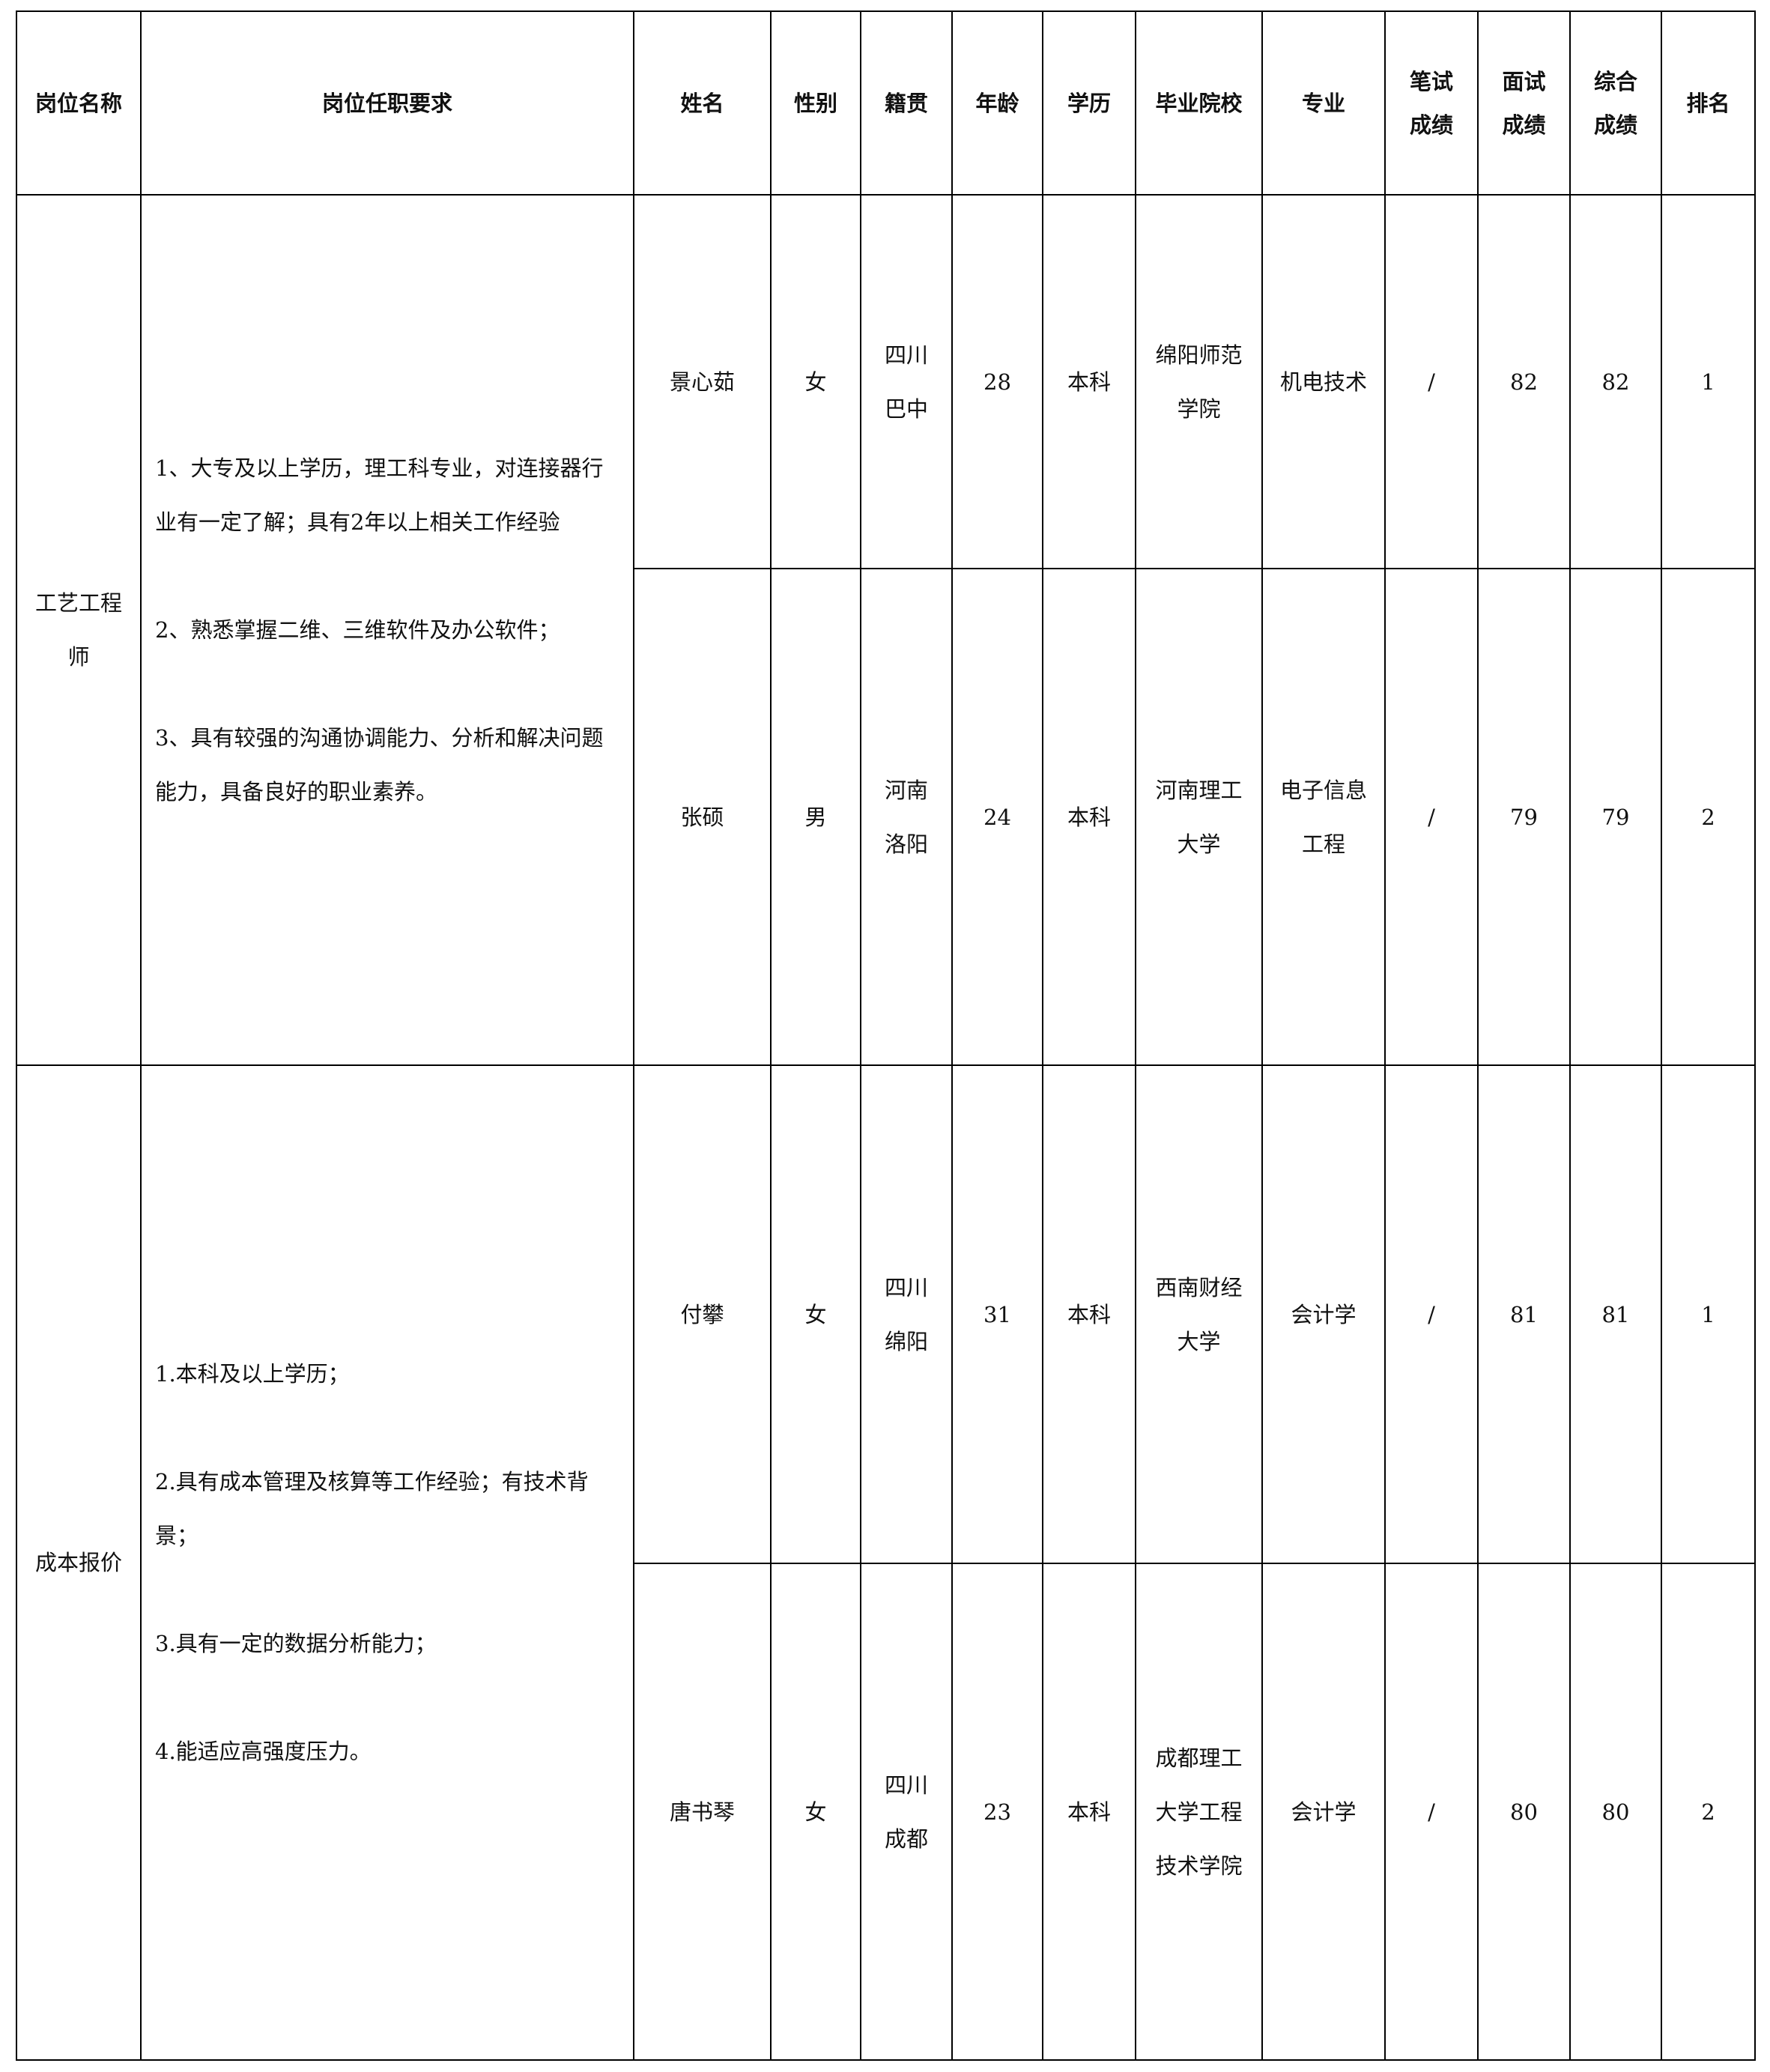 Image resolution: width=1770 pixels, height=2072 pixels. Describe the element at coordinates (1199, 1812) in the screenshot. I see `candidate-school: 成都理工 大学工程 技术学院` at that location.